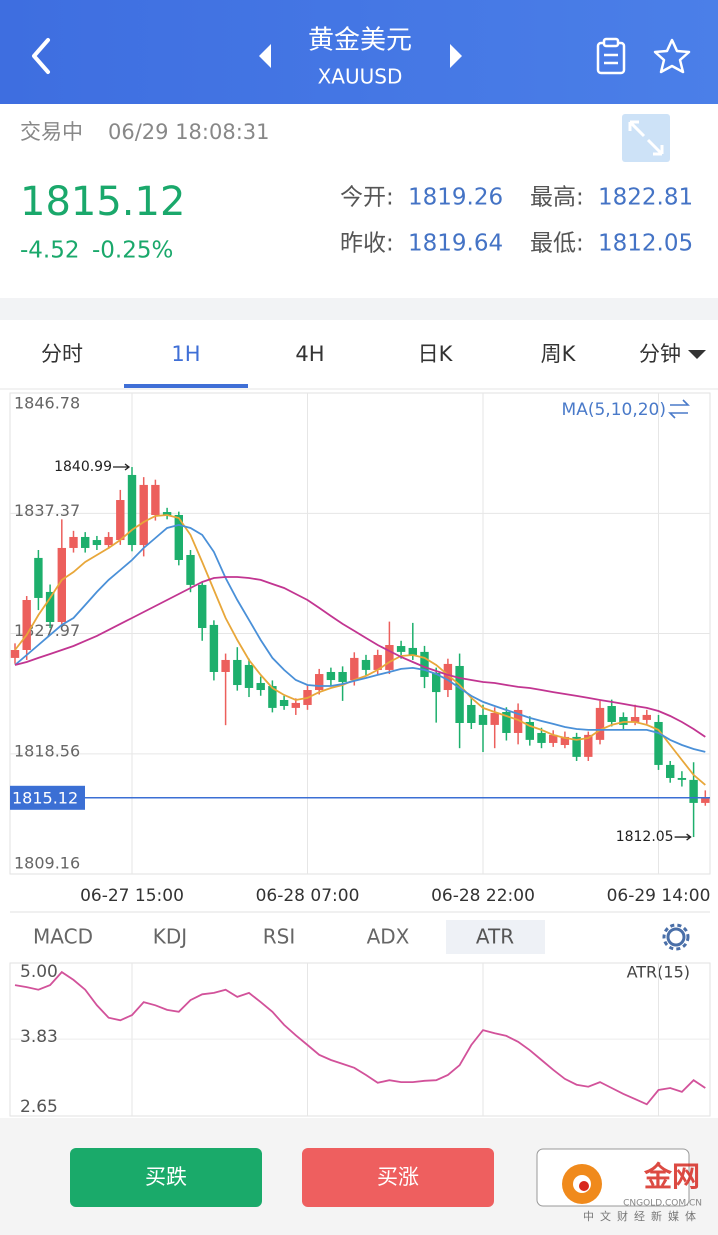 This screenshot has height=1235, width=718. Describe the element at coordinates (672, 56) in the screenshot. I see `favorite-button` at that location.